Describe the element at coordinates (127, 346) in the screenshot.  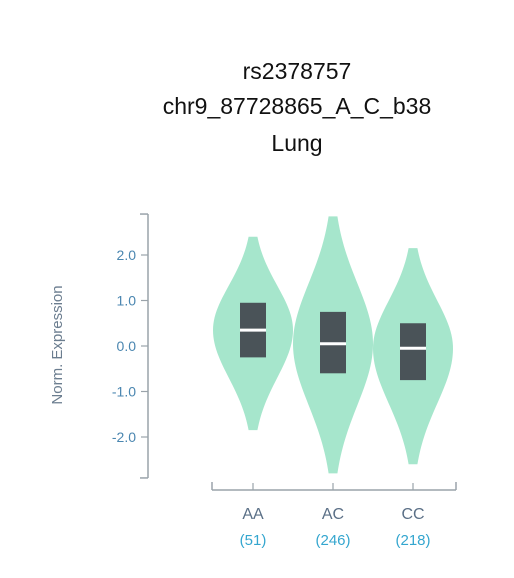
I see `y-tick-label: 0.0` at that location.